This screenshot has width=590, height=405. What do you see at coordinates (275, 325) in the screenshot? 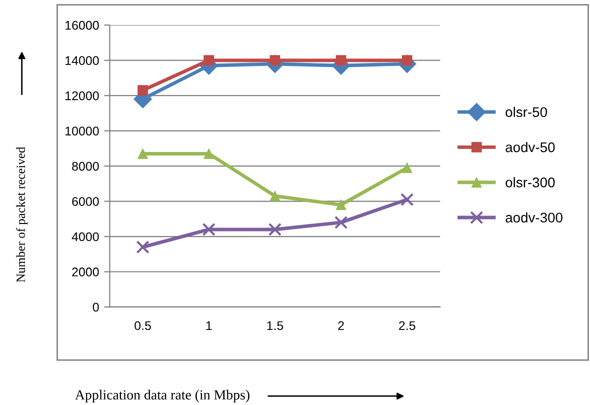
I see `x-tick-label: 1.5` at bounding box center [275, 325].